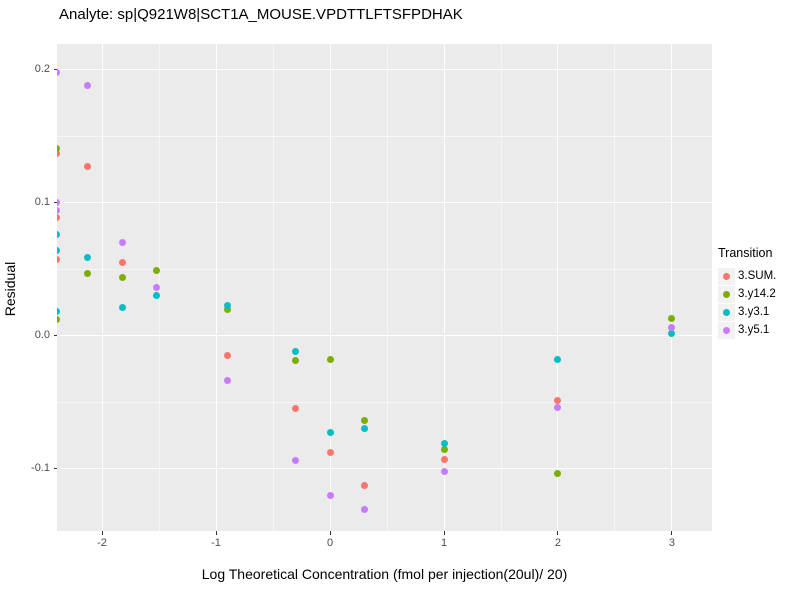  I want to click on legend-entries: 3.SUM. 3.y14.2 3.y3.1 3.y5.1, so click(747, 303).